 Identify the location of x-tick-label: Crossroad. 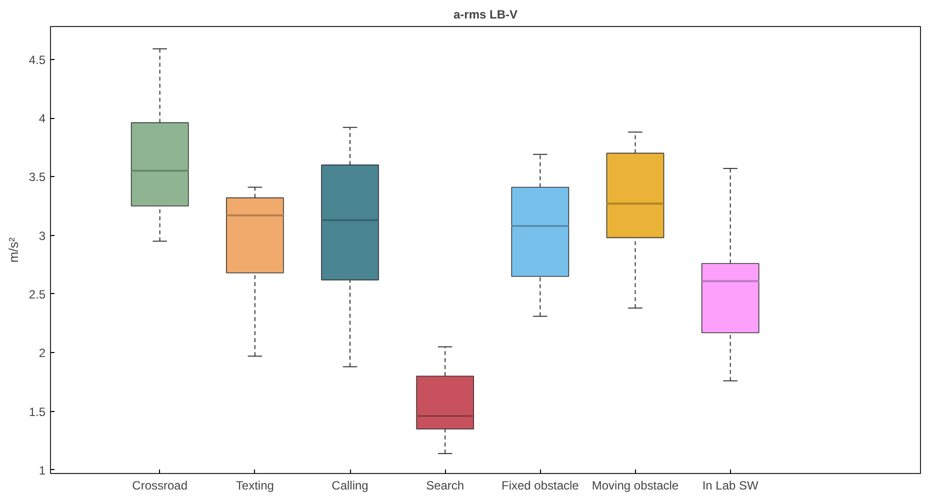
(160, 485).